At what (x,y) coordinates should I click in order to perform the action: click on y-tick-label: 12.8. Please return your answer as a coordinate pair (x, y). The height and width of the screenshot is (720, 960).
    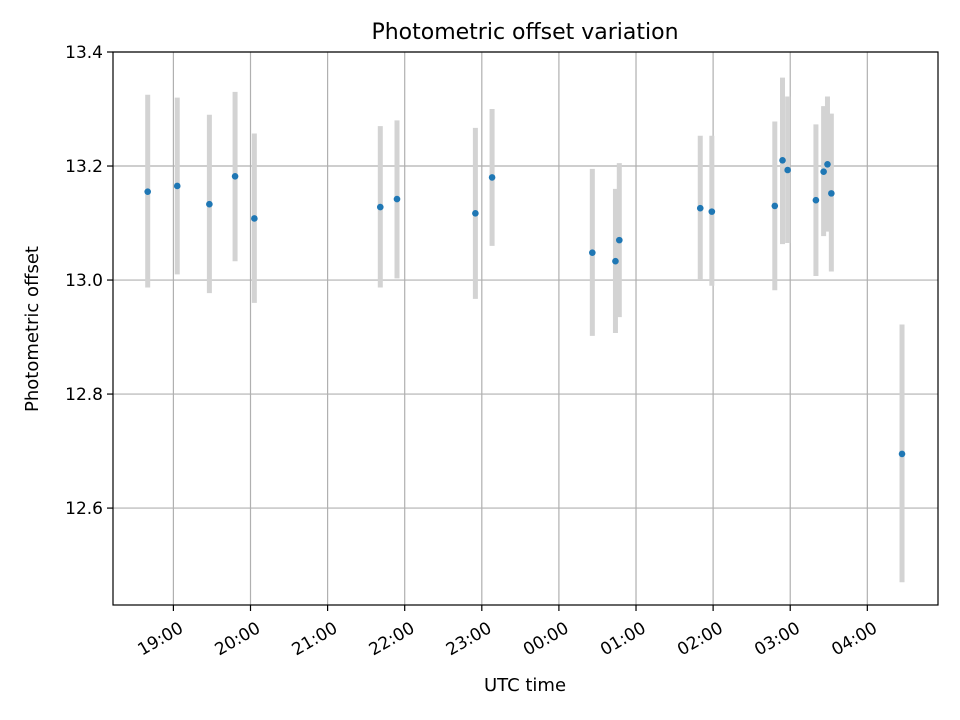
    Looking at the image, I should click on (84, 395).